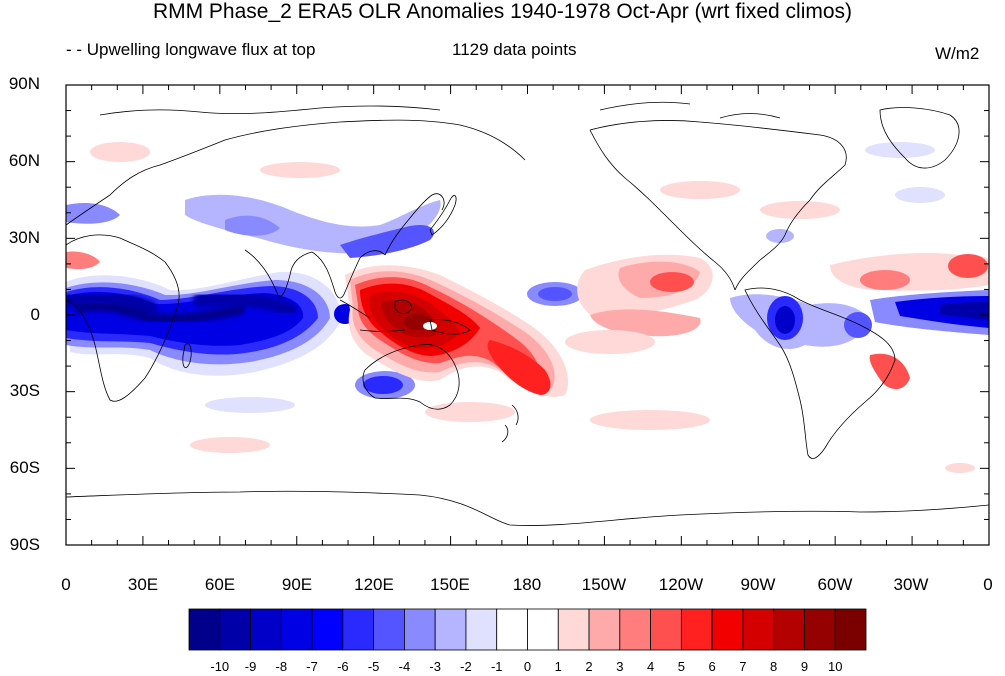 The image size is (1005, 676). I want to click on colorbar-label: -1, so click(496, 666).